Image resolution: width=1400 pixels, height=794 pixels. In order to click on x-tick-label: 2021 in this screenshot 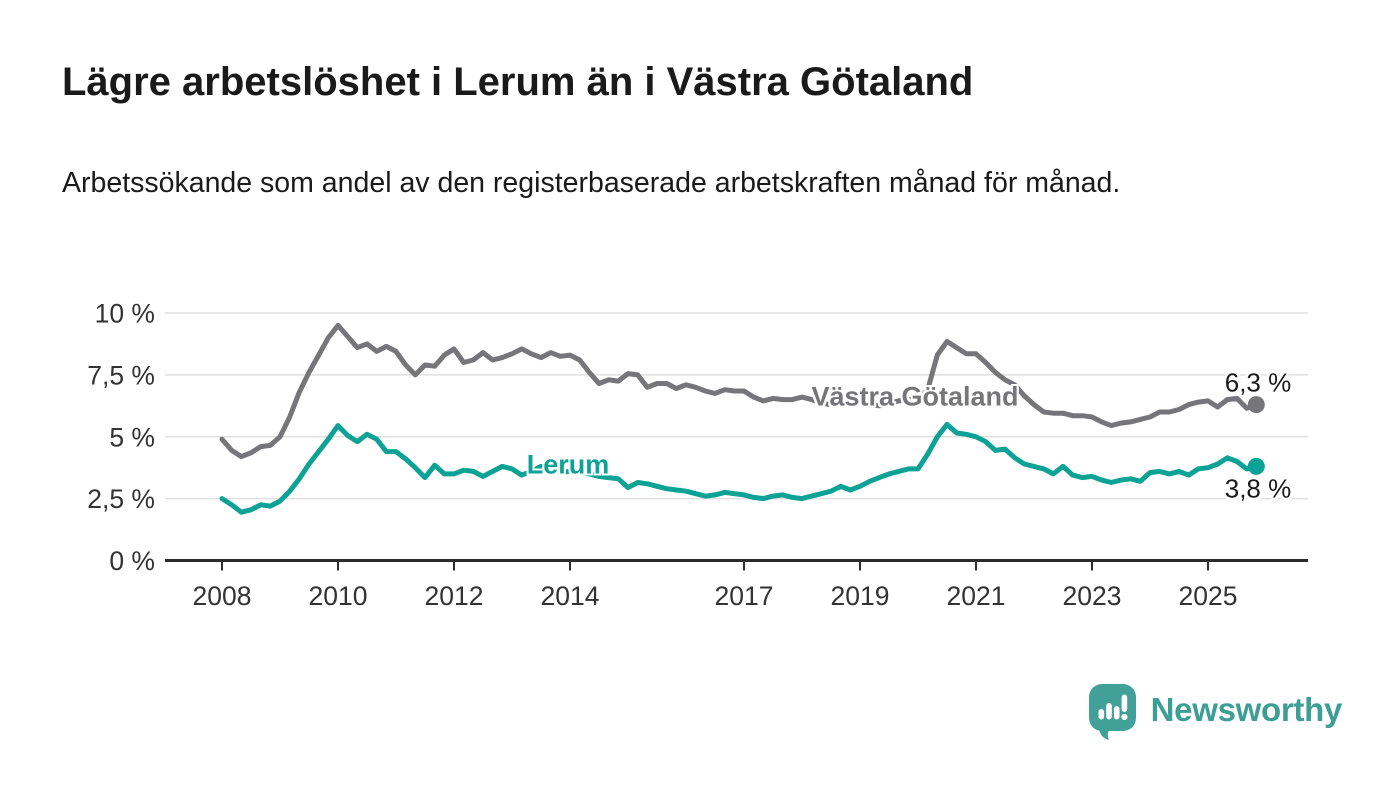, I will do `click(976, 596)`.